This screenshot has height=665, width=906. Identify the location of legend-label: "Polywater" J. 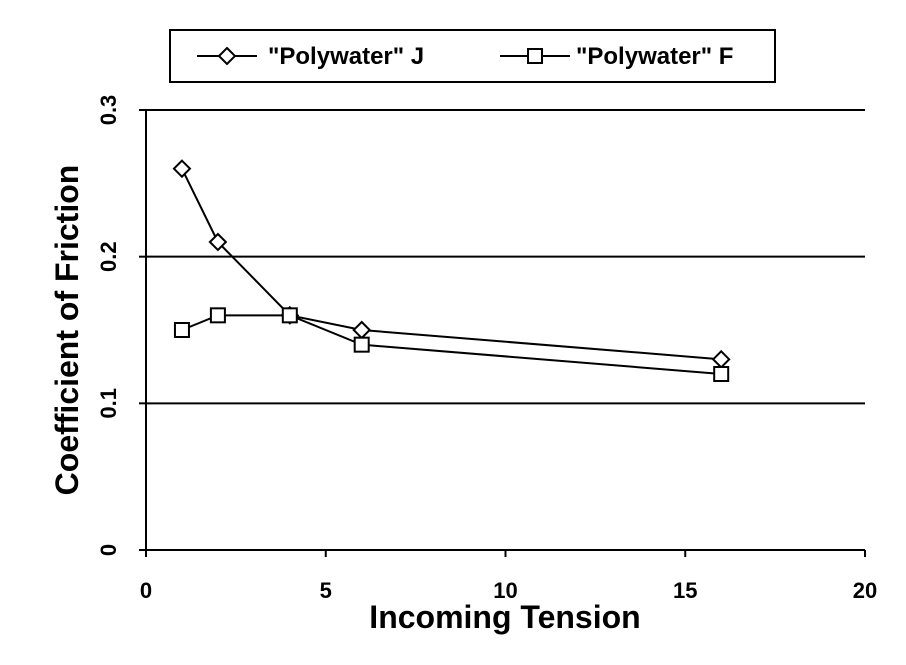
(346, 56).